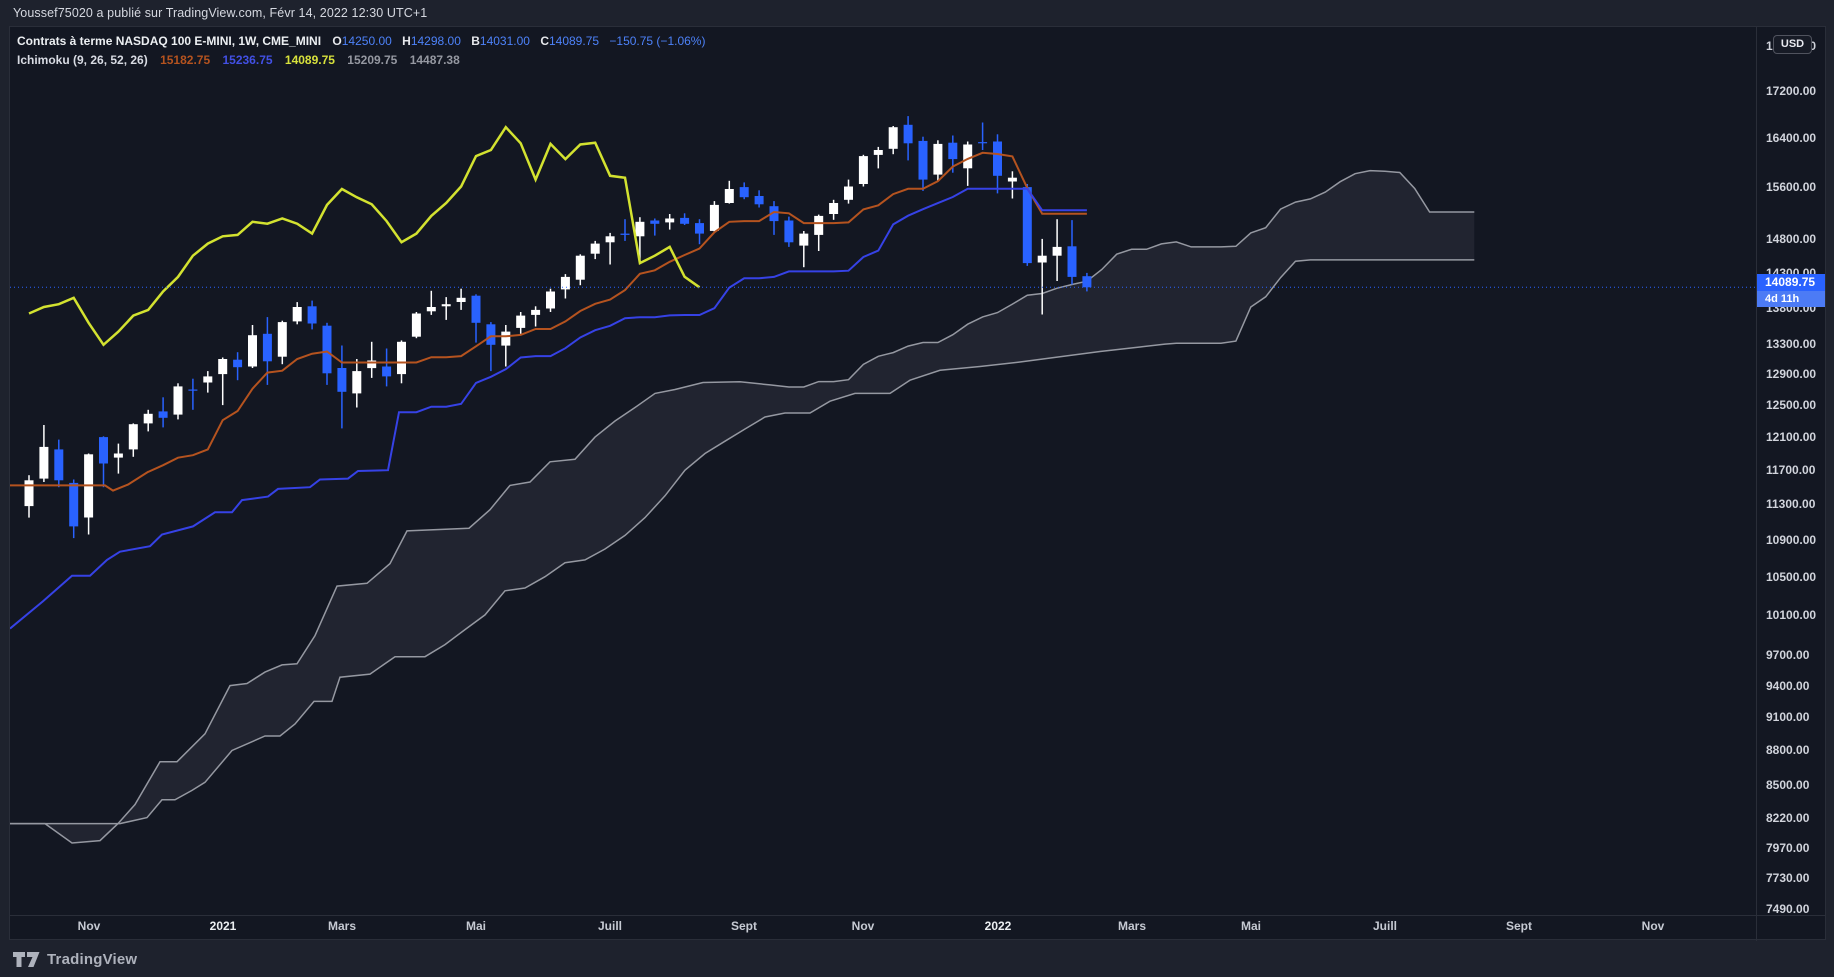 This screenshot has height=977, width=1834. I want to click on price-axis-label: 16400.00, so click(1791, 138).